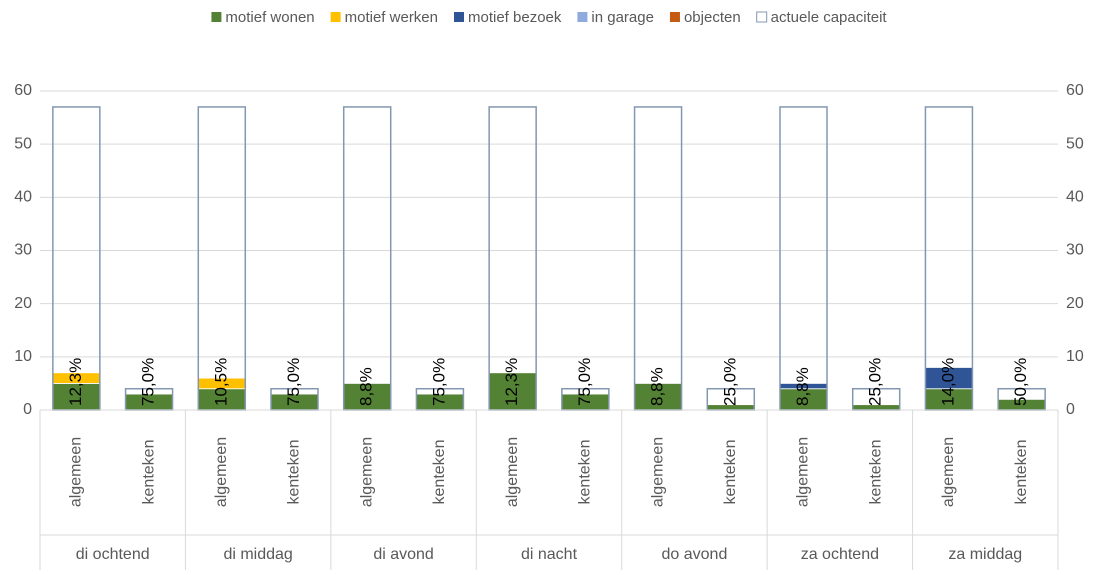 The height and width of the screenshot is (575, 1102). What do you see at coordinates (947, 382) in the screenshot?
I see `data-label: 14,0%` at bounding box center [947, 382].